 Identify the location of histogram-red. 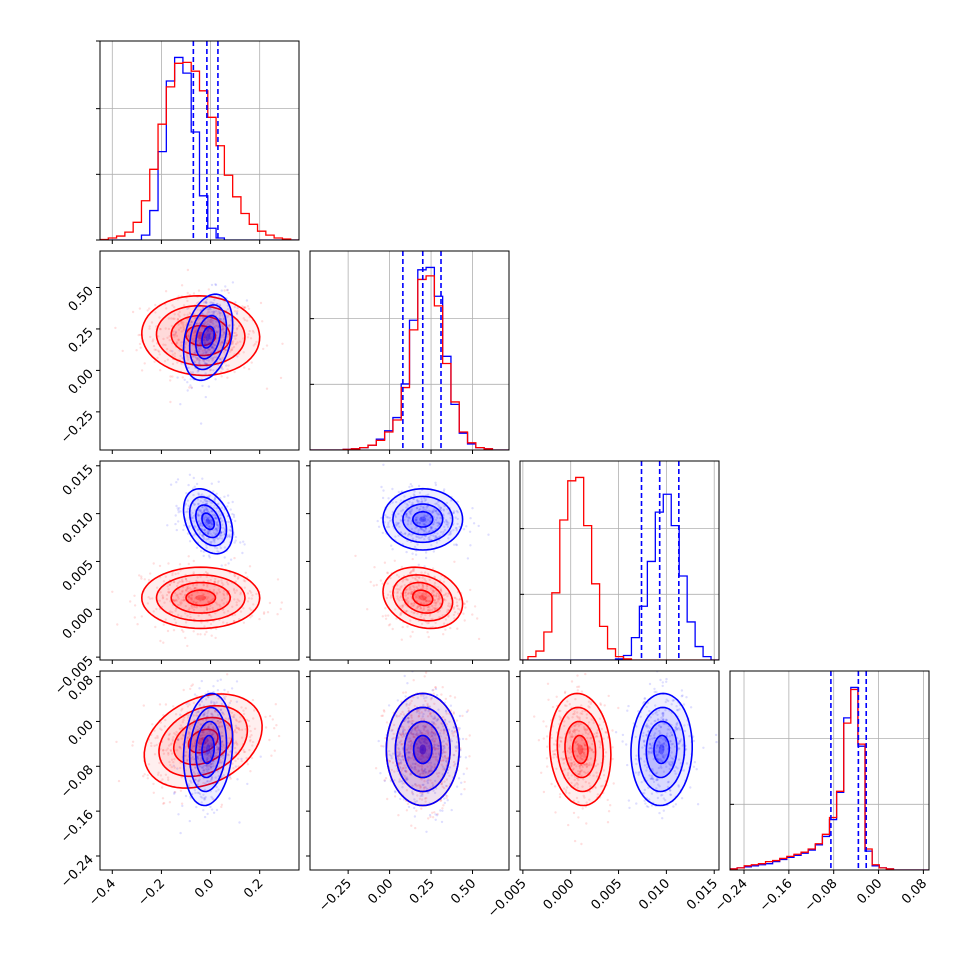
(619, 568).